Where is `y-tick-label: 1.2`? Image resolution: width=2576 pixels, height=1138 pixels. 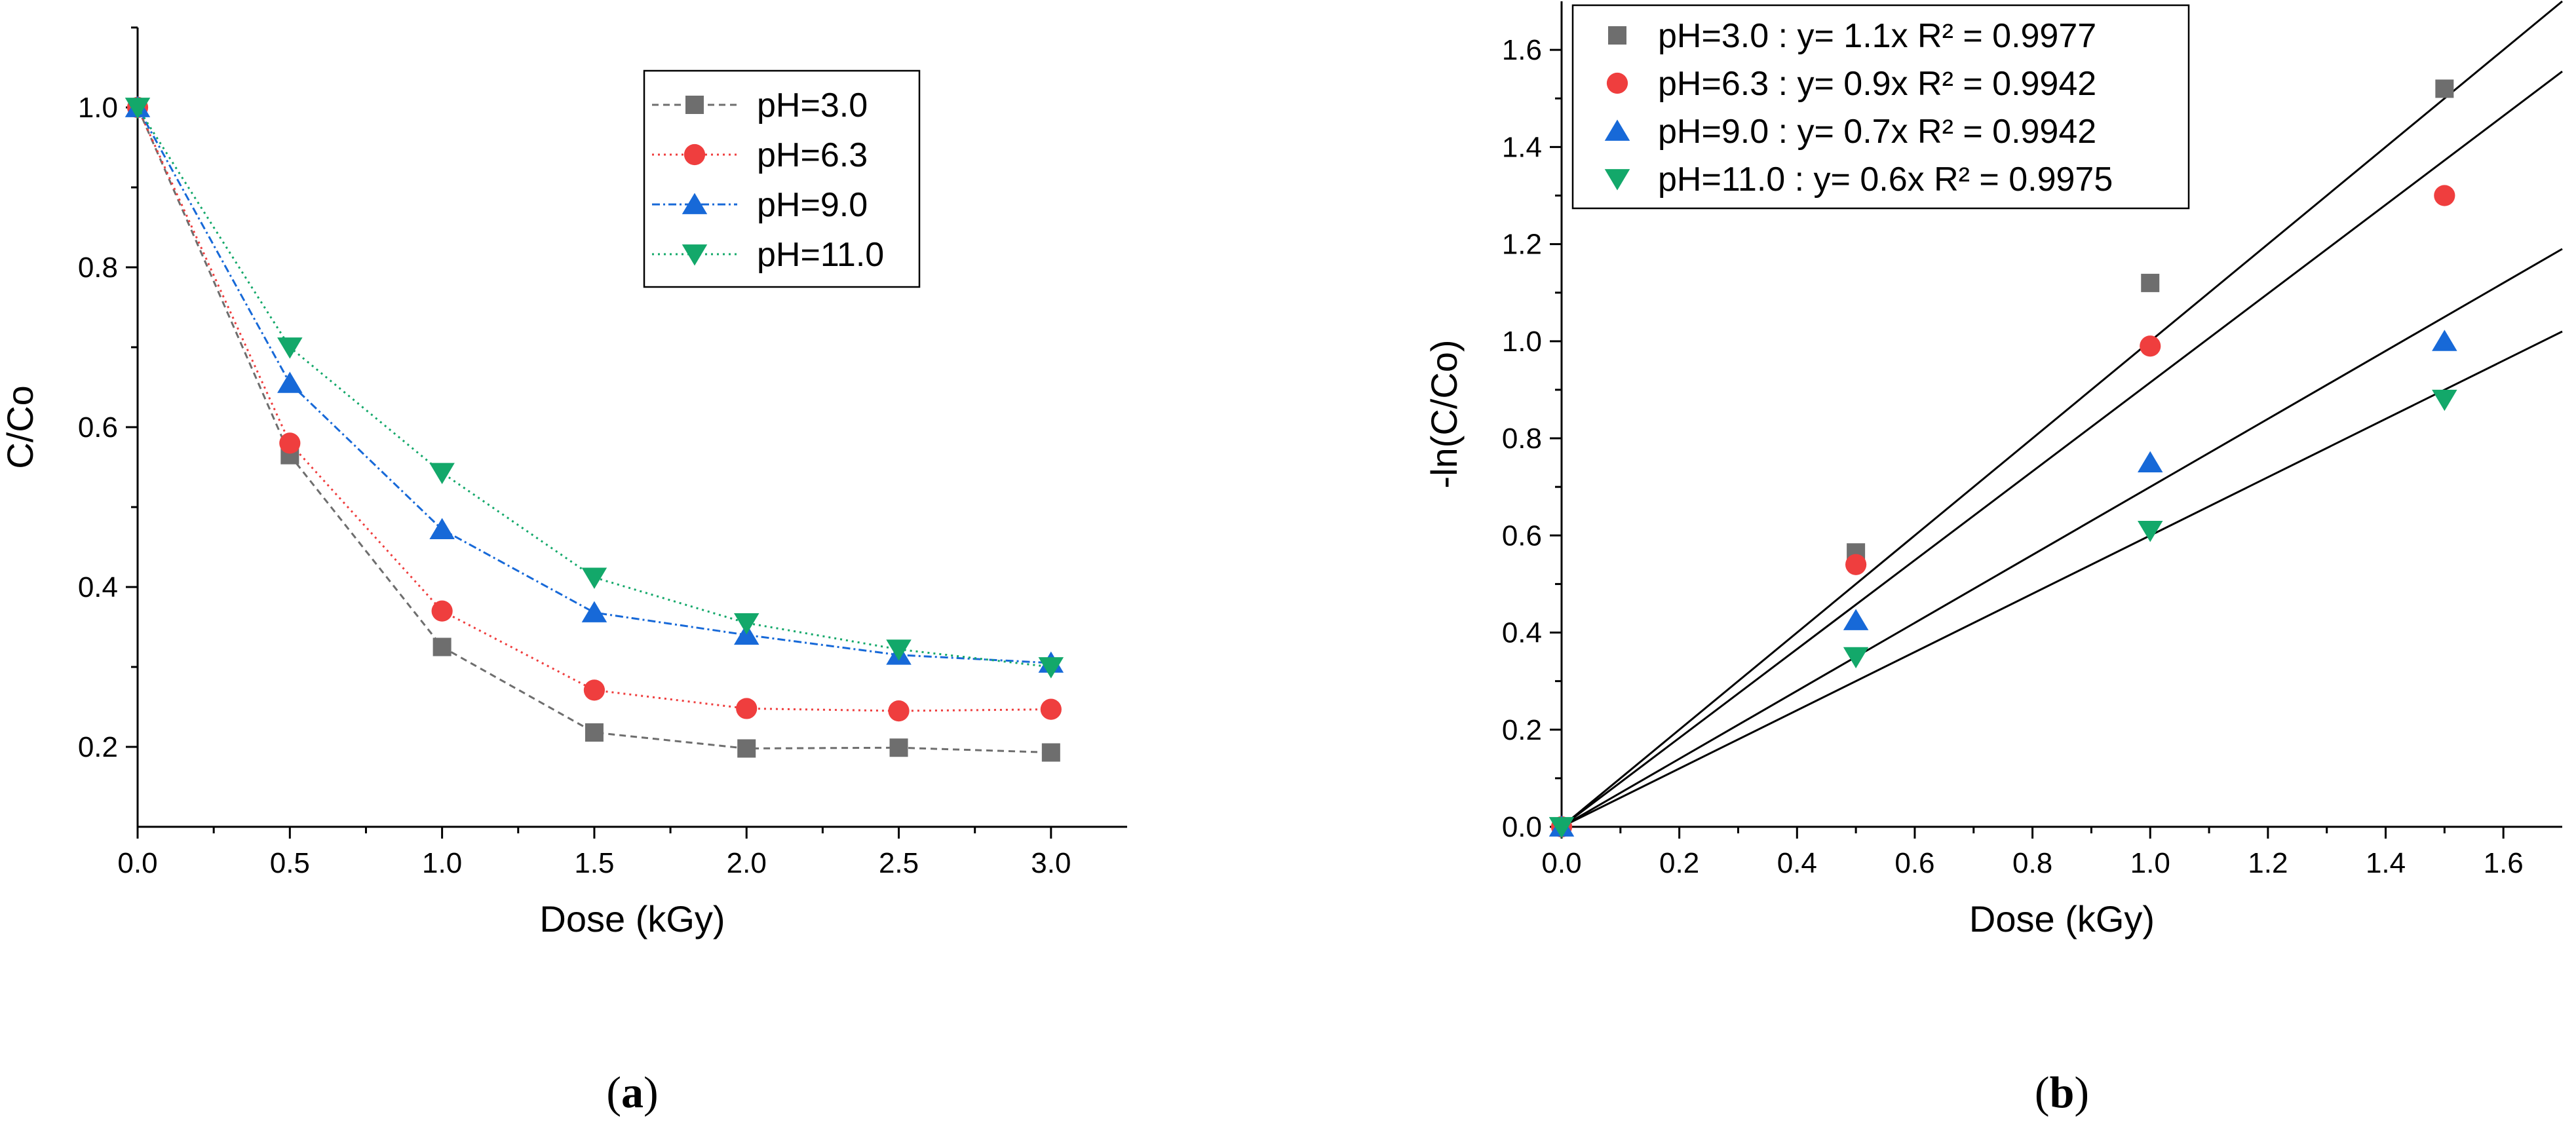
y-tick-label: 1.2 is located at coordinates (1522, 245).